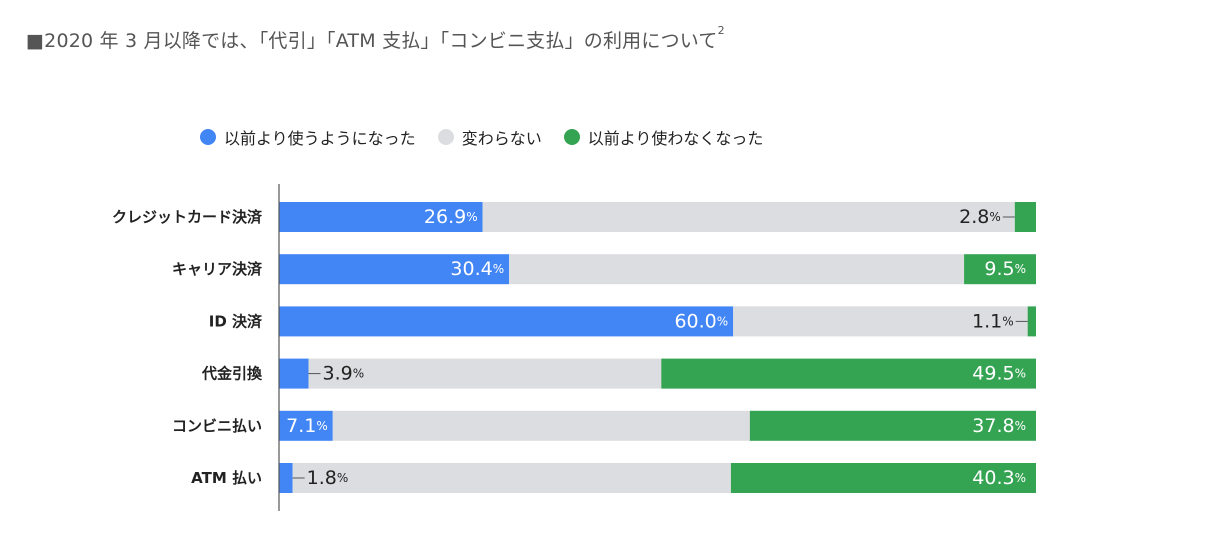  I want to click on value-label-increased: 3.9%, so click(344, 374).